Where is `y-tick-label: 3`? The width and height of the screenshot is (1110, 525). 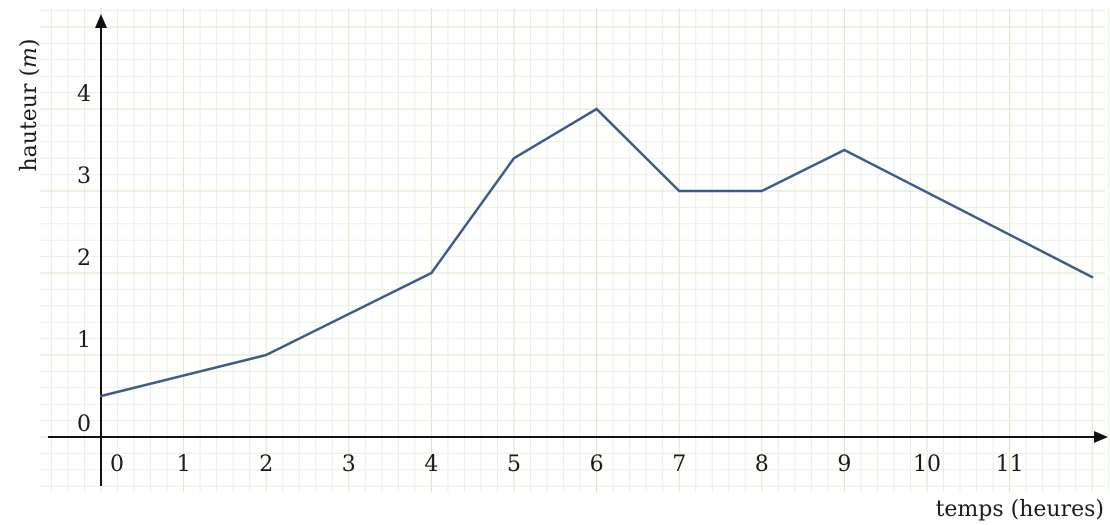
y-tick-label: 3 is located at coordinates (84, 176).